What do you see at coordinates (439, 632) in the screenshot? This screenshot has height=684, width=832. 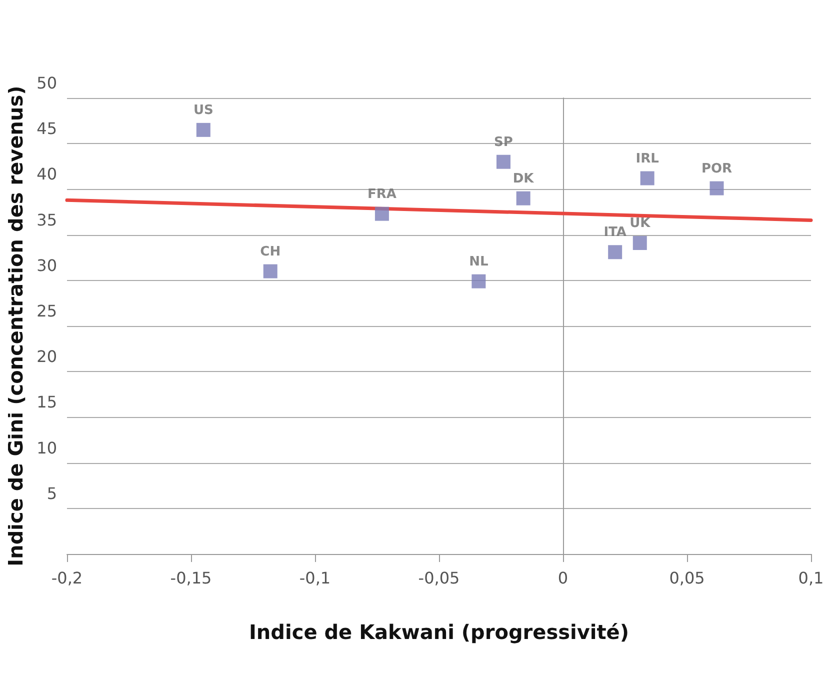 I see `x-axis-title: Indice de Kakwani (progressivité)` at bounding box center [439, 632].